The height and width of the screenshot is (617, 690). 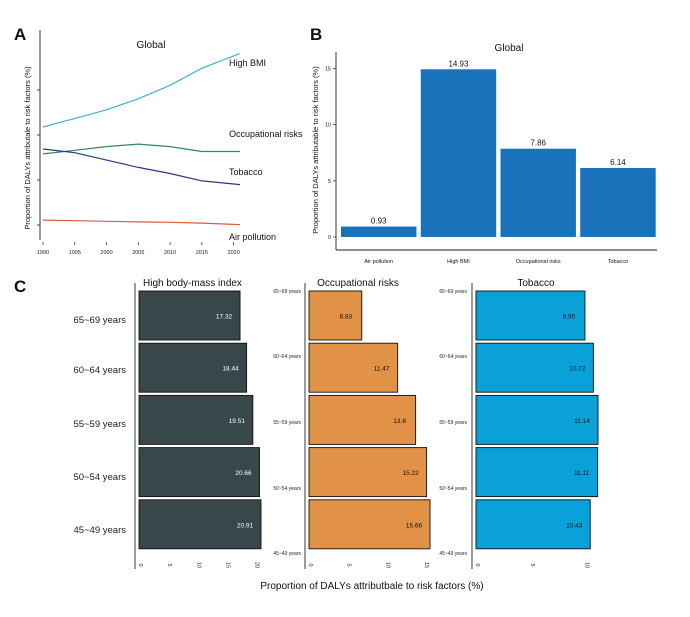 I want to click on panel-letter-c: C, so click(x=20, y=286).